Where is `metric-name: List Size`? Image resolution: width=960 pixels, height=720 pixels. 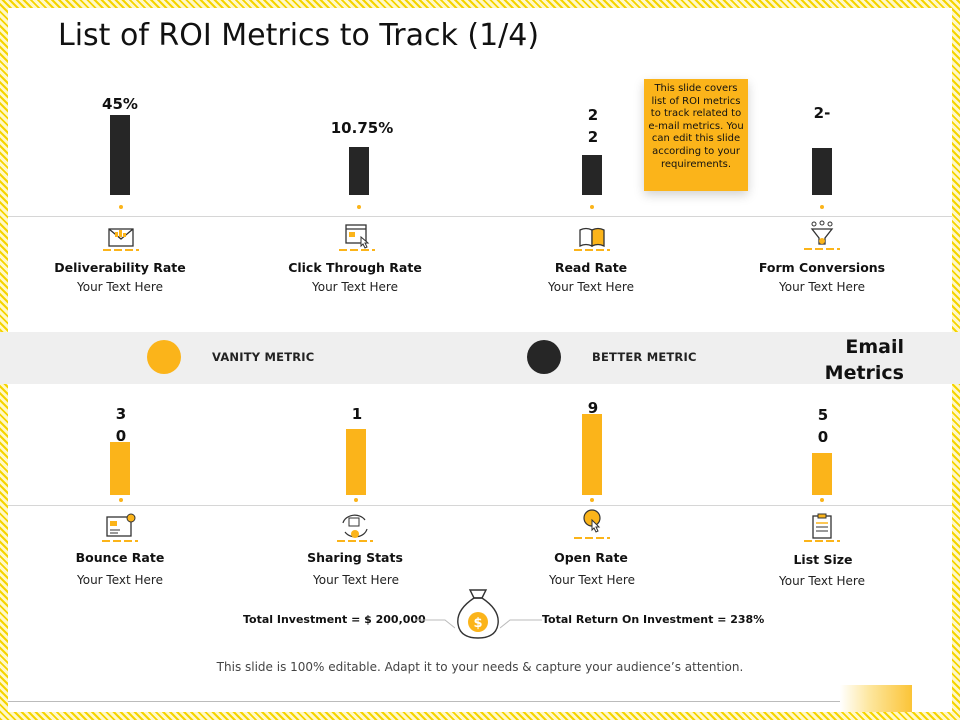 metric-name: List Size is located at coordinates (823, 559).